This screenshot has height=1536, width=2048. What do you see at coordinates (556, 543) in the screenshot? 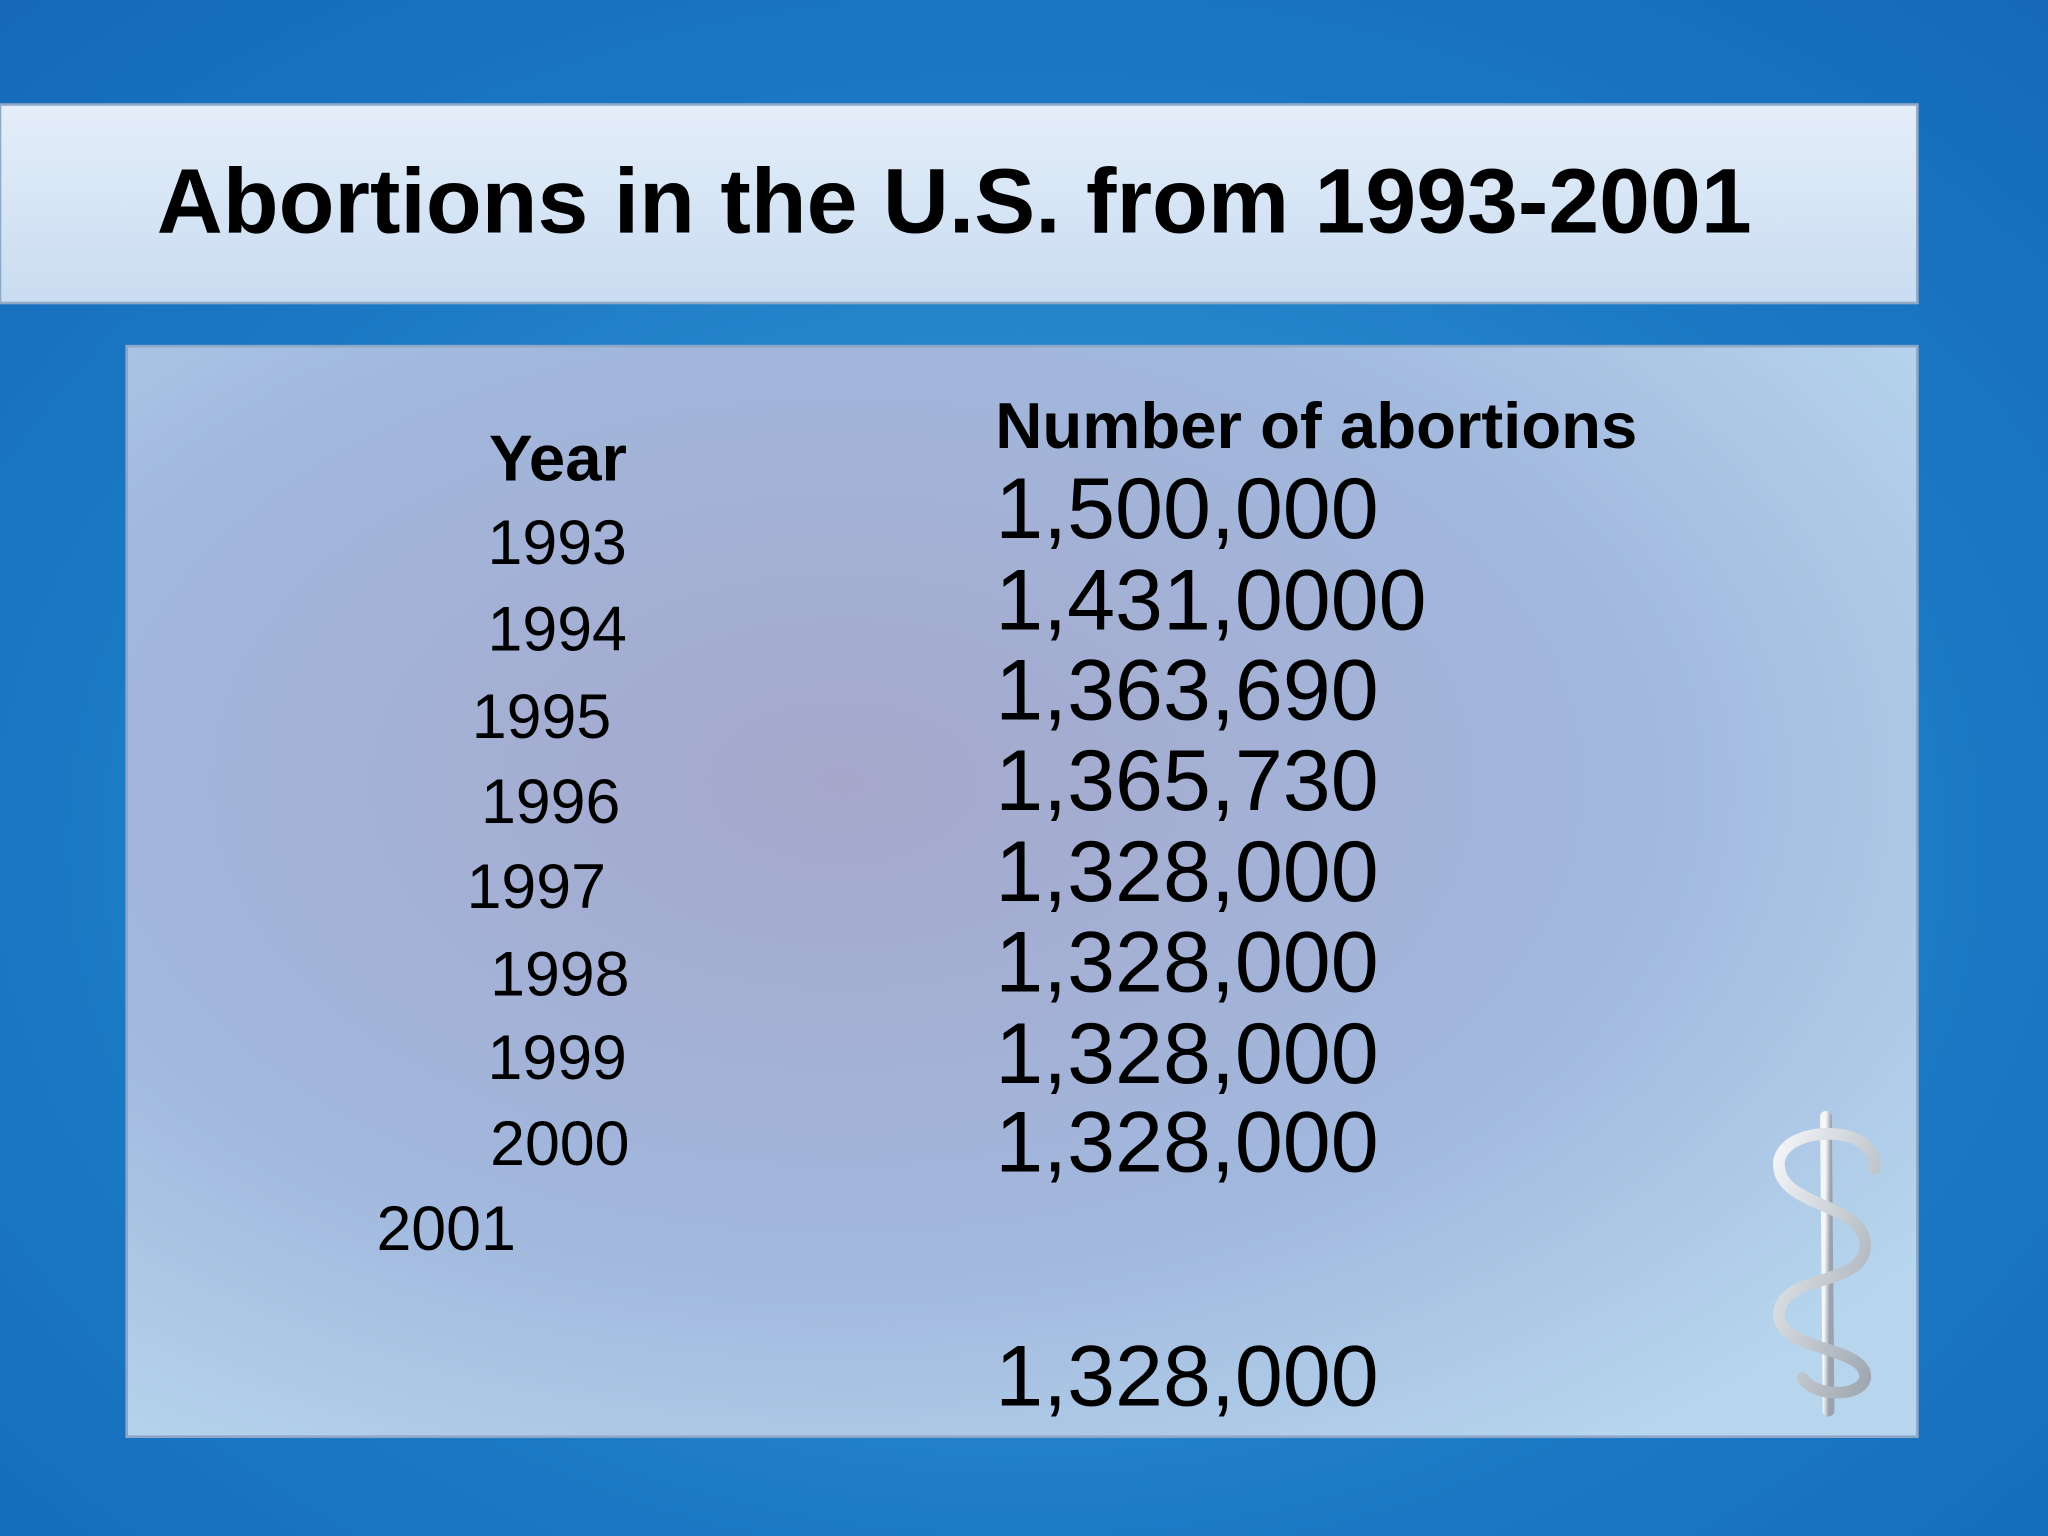
I see `year-cell: 1993` at bounding box center [556, 543].